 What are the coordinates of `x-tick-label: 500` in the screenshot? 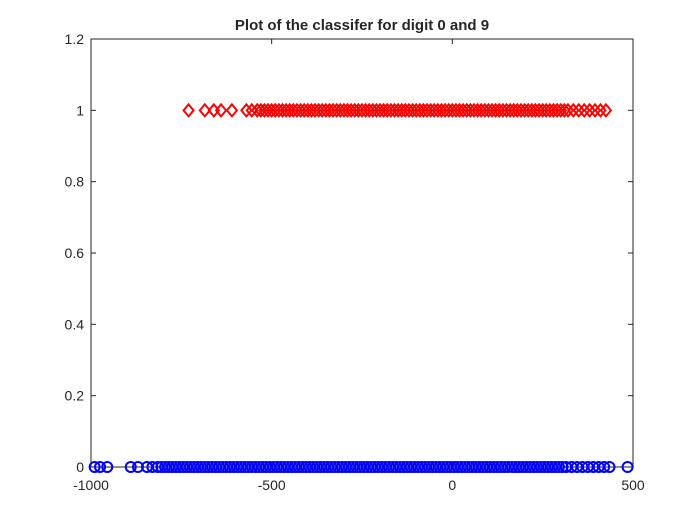 It's located at (633, 485).